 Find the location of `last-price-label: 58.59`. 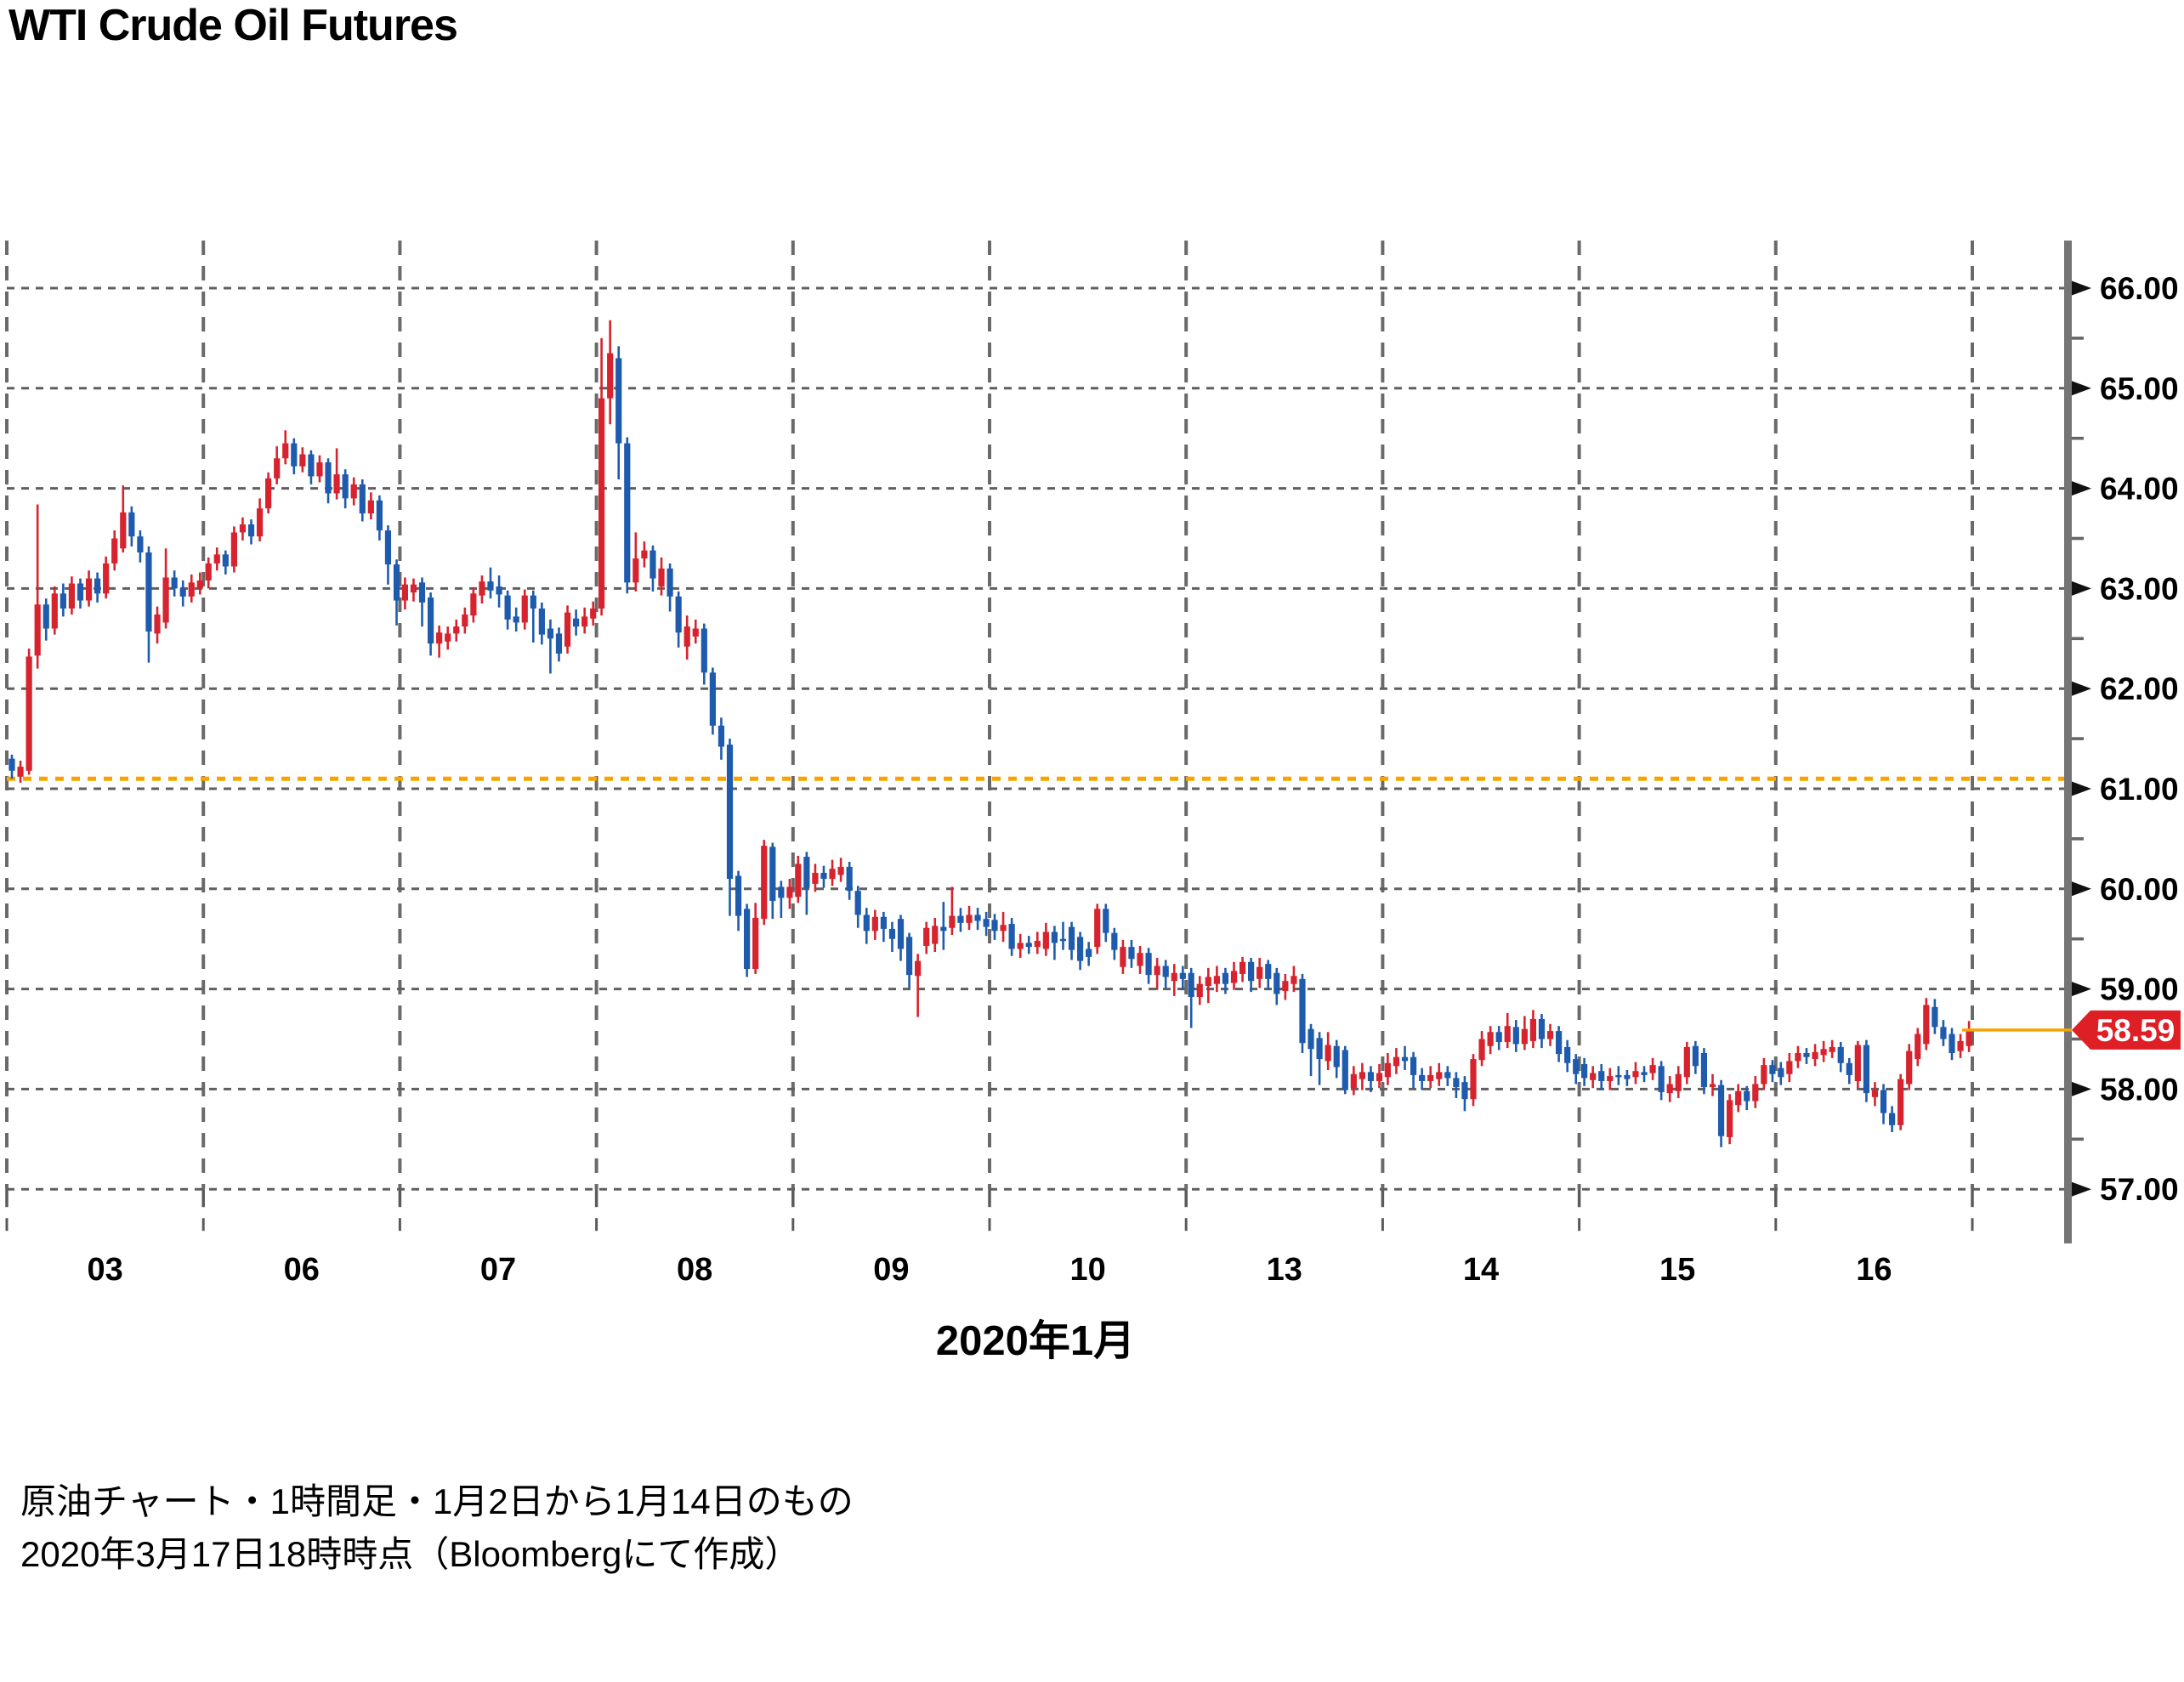

last-price-label: 58.59 is located at coordinates (2136, 1030).